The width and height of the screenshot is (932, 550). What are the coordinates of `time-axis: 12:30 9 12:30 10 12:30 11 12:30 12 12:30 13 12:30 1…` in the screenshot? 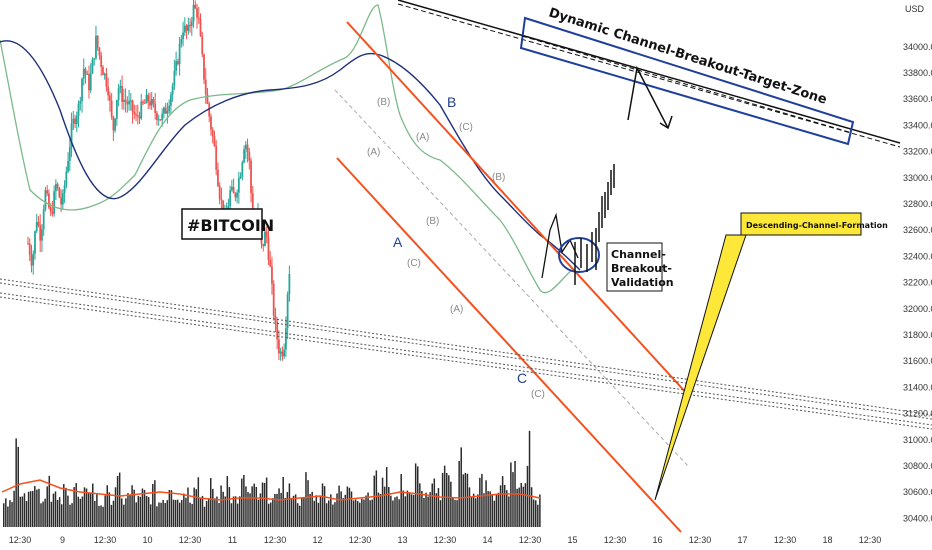 It's located at (445, 540).